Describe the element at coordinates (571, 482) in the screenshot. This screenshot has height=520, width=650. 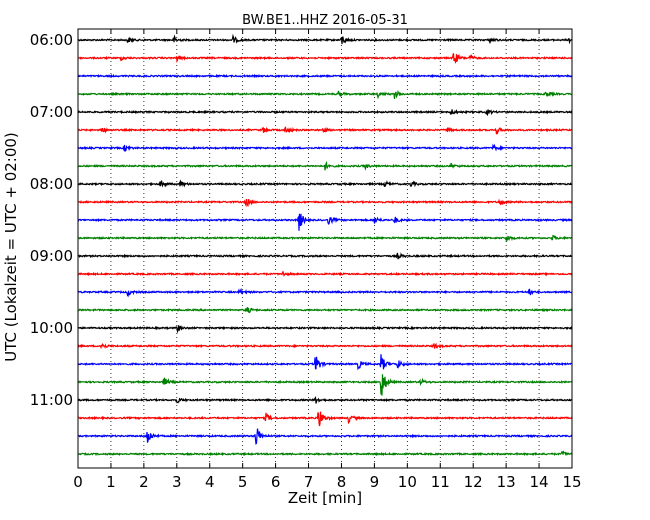
I see `x-tick-label: 15` at that location.